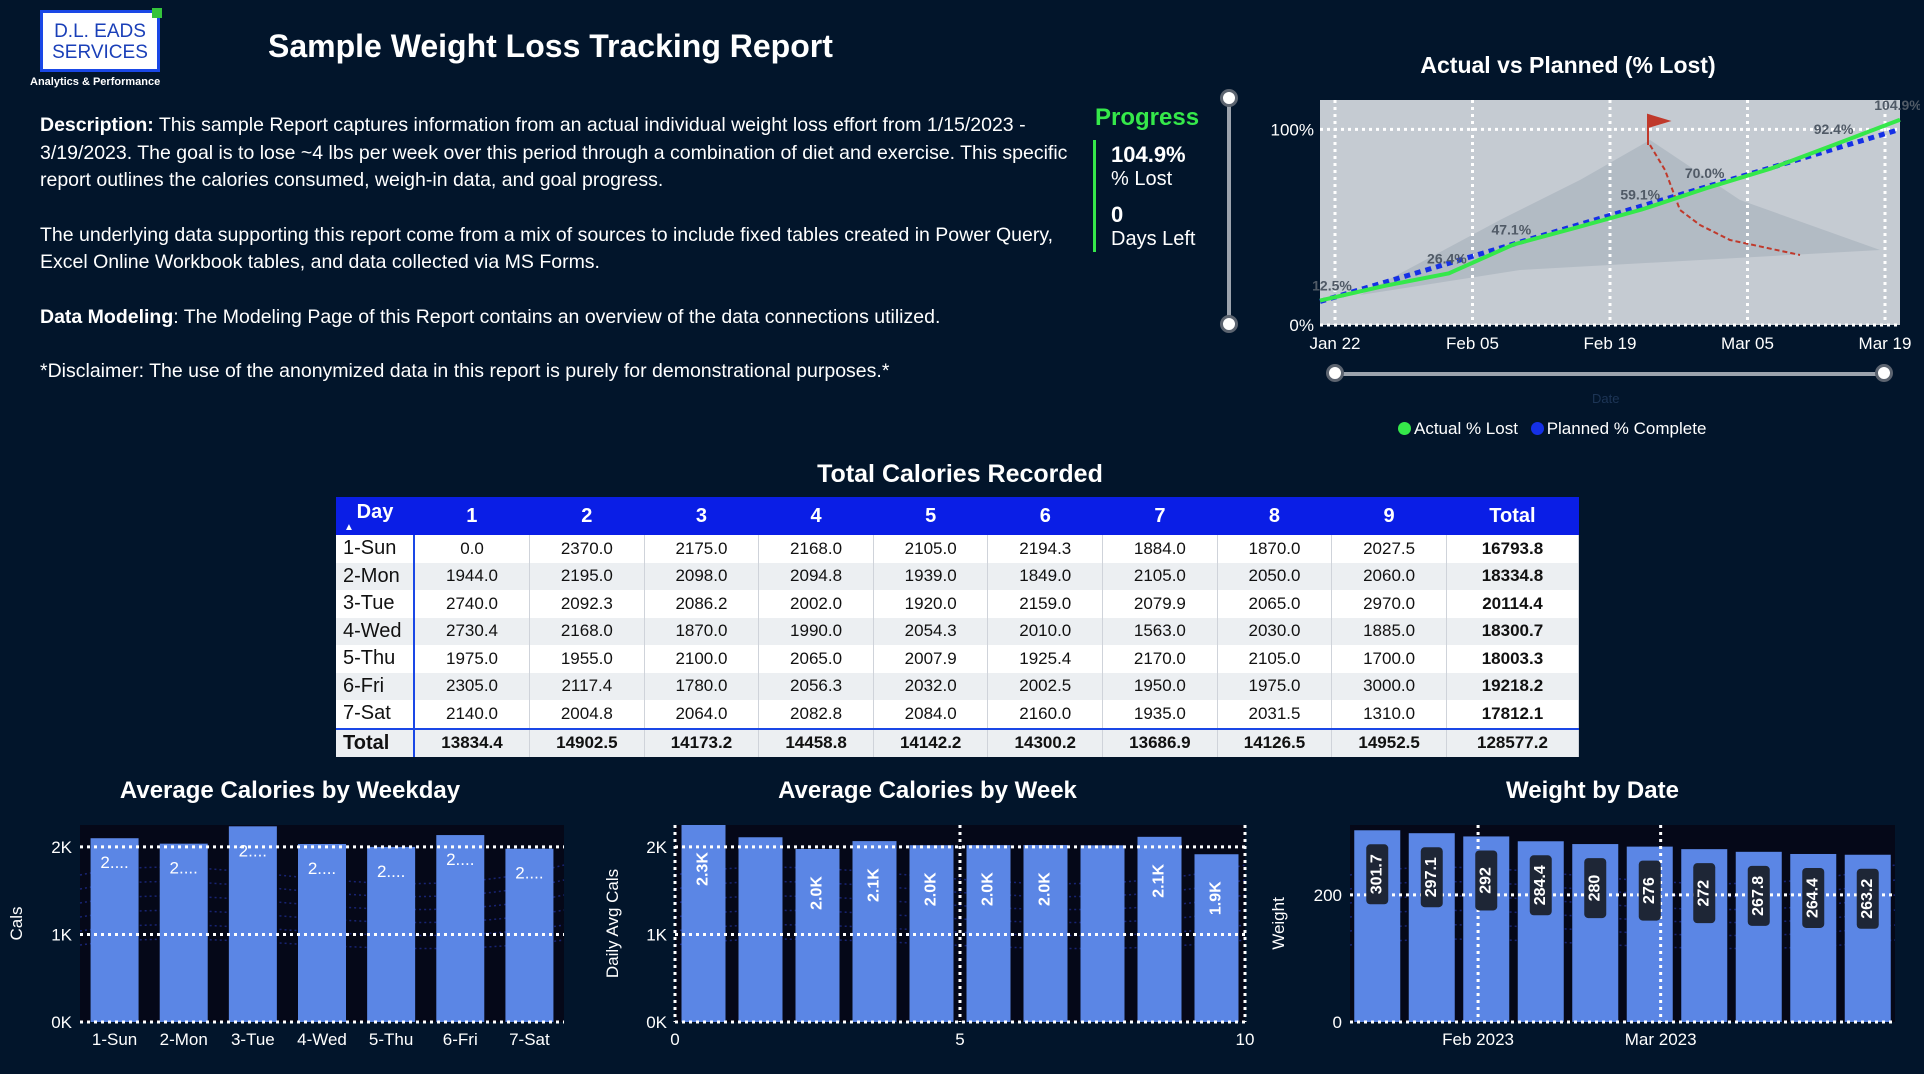  Describe the element at coordinates (1337, 1022) in the screenshot. I see `y-tick-label: 0` at that location.